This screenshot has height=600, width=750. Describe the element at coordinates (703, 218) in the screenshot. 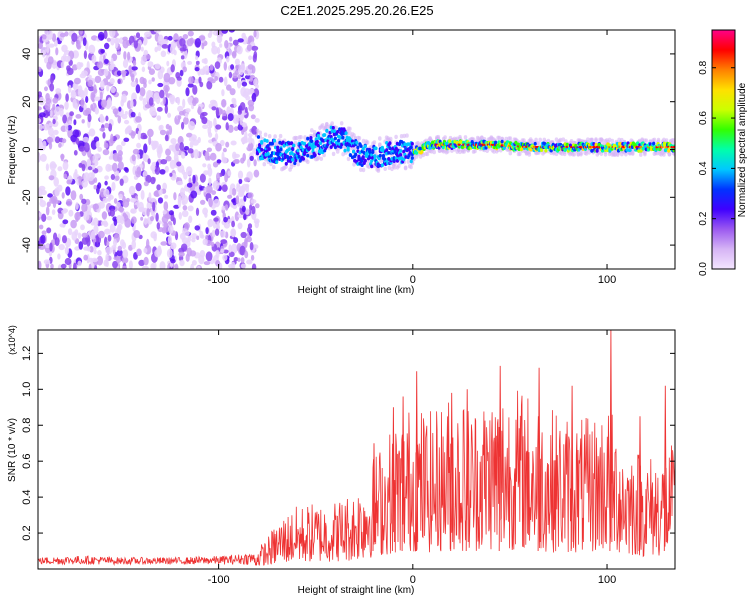

I see `colorbar-tick-label: 0.2` at that location.